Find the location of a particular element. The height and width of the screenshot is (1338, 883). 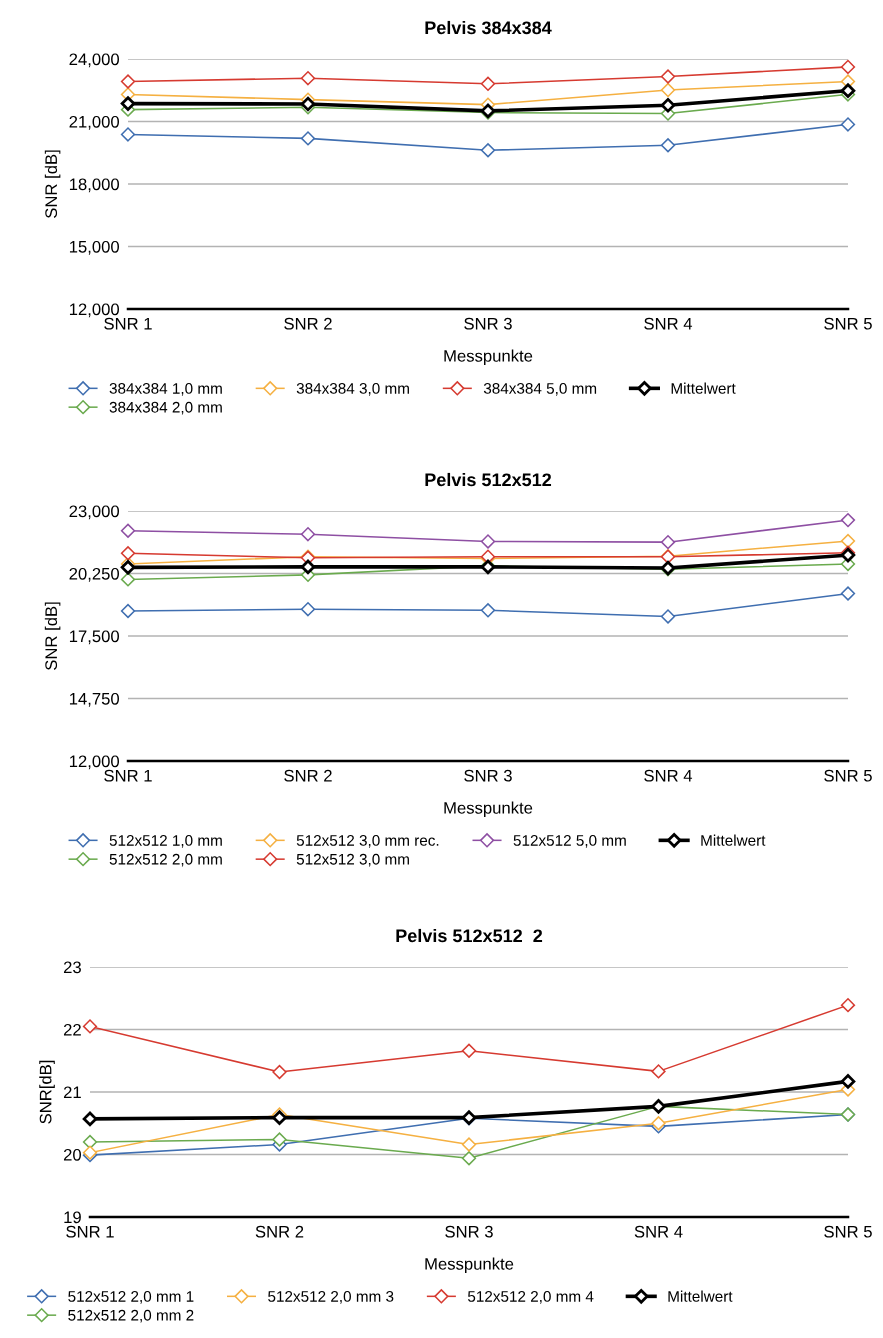

y-tick-label: 19 is located at coordinates (72, 1217).